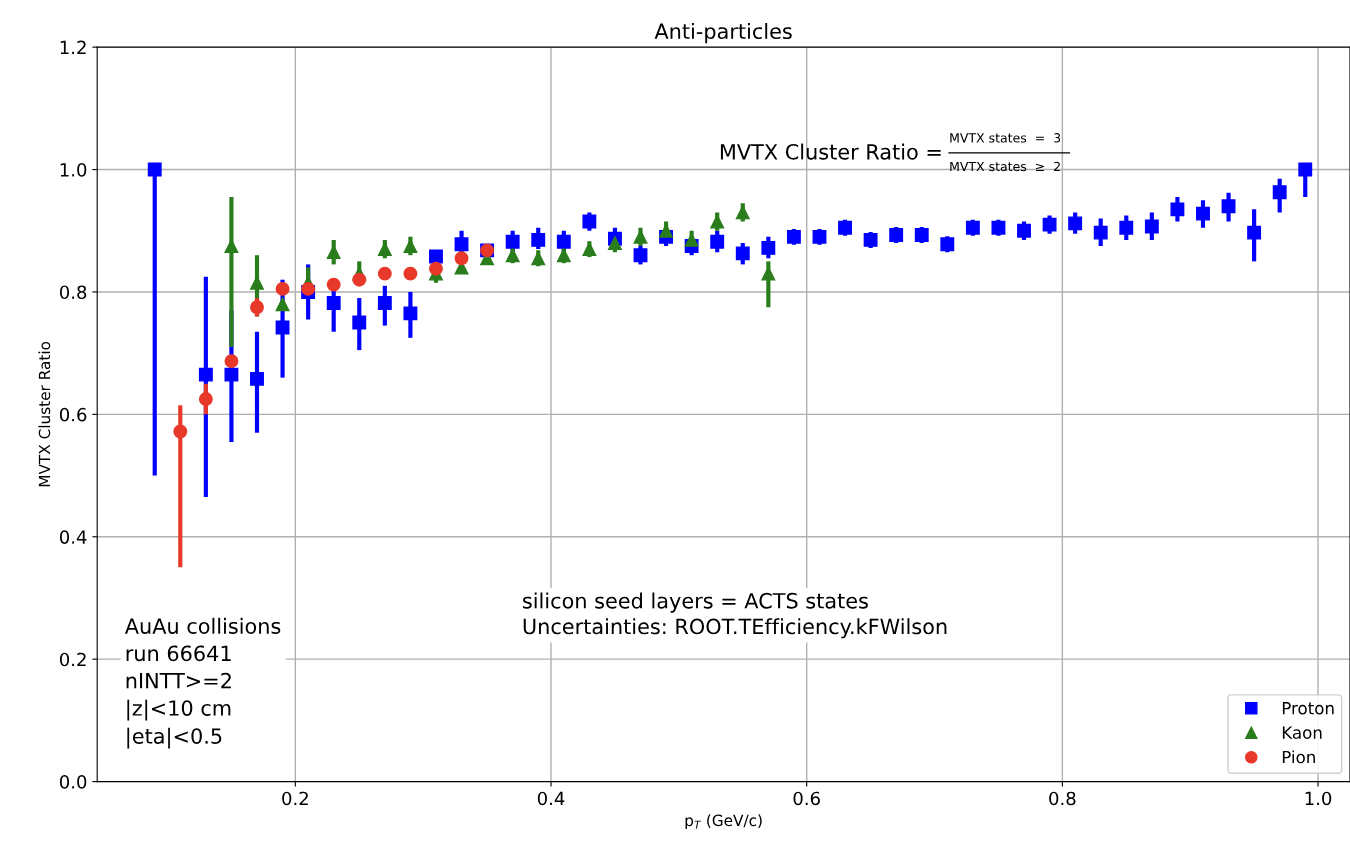  What do you see at coordinates (202, 683) in the screenshot?
I see `annotation: AuAu collisions run 66641 nINTT>=2 |z|<10 cm |eta|<0.5` at bounding box center [202, 683].